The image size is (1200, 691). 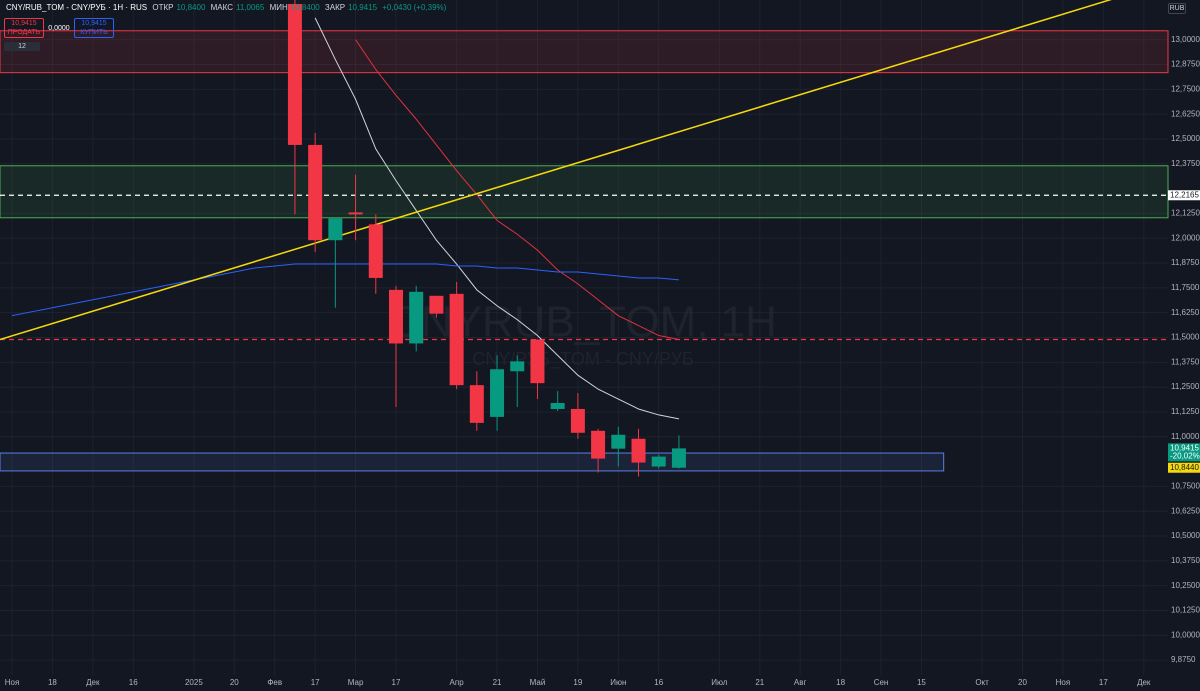 What do you see at coordinates (24, 32) in the screenshot?
I see `sell-label: ПРОДАТЬ` at bounding box center [24, 32].